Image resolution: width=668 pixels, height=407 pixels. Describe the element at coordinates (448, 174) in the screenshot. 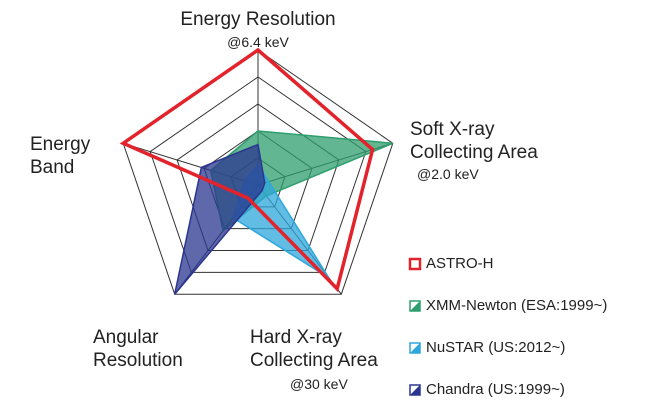

I see `axis-note: @2.0 keV` at that location.